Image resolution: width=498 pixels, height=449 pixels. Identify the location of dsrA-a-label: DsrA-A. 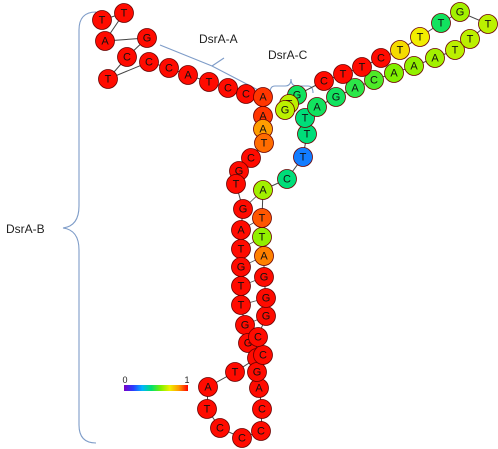
(218, 39).